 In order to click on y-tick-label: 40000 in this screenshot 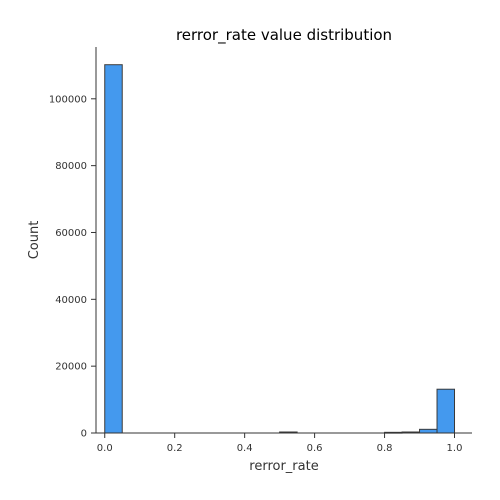, I will do `click(71, 300)`.